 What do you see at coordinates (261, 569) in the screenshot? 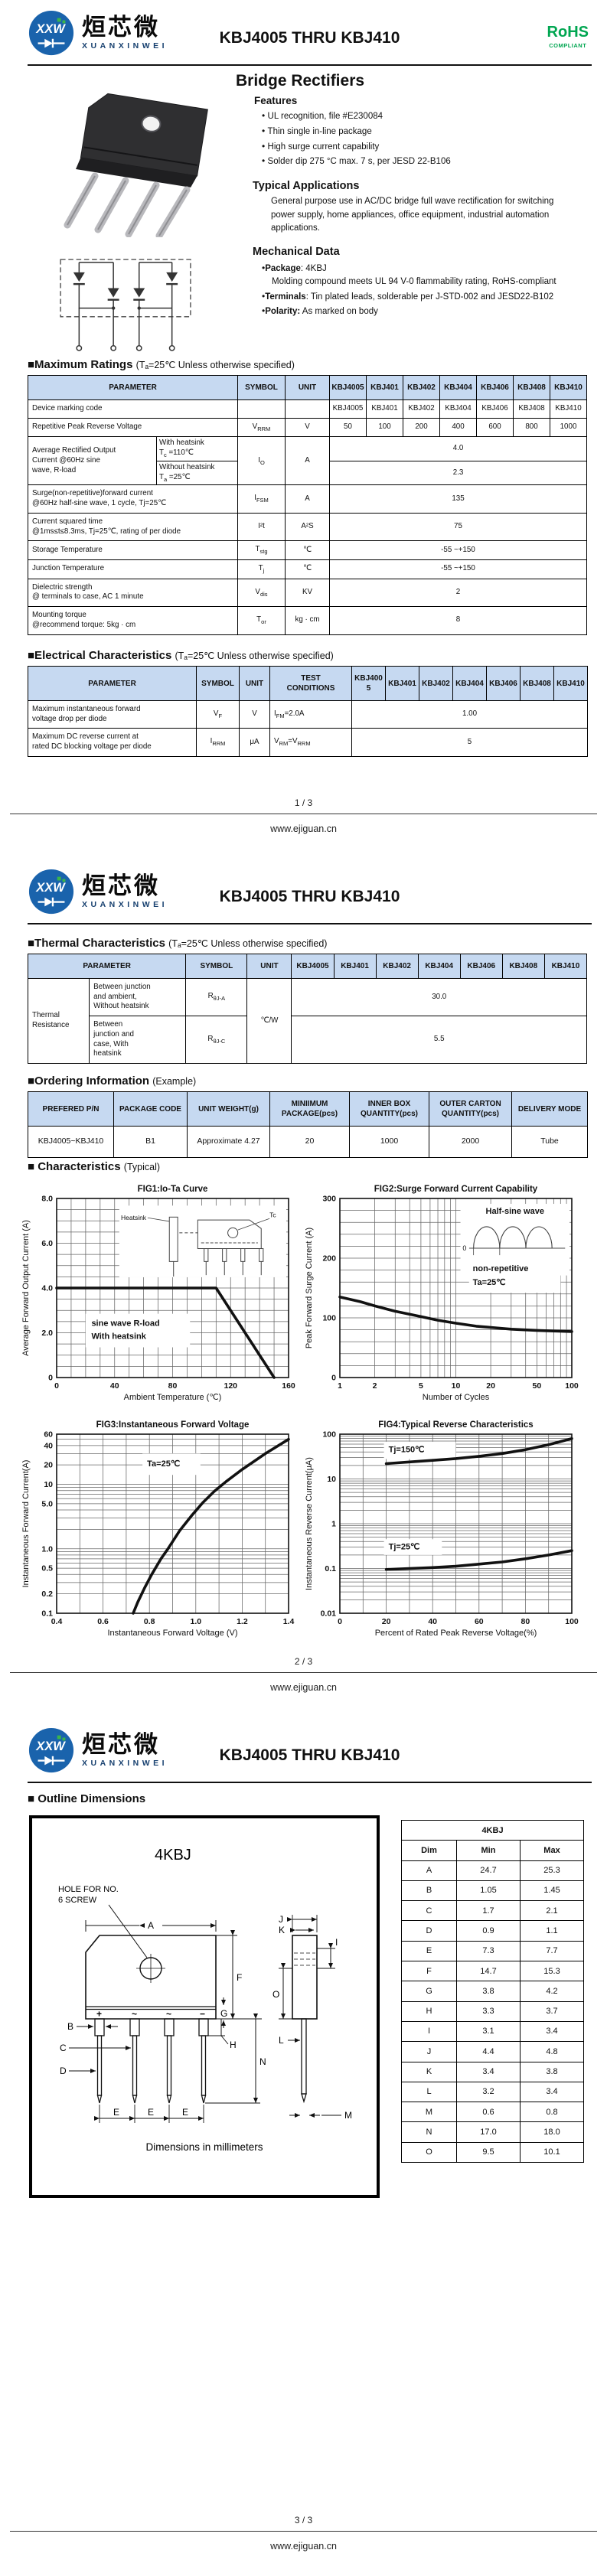
I see `table-cell: Tj` at bounding box center [261, 569].